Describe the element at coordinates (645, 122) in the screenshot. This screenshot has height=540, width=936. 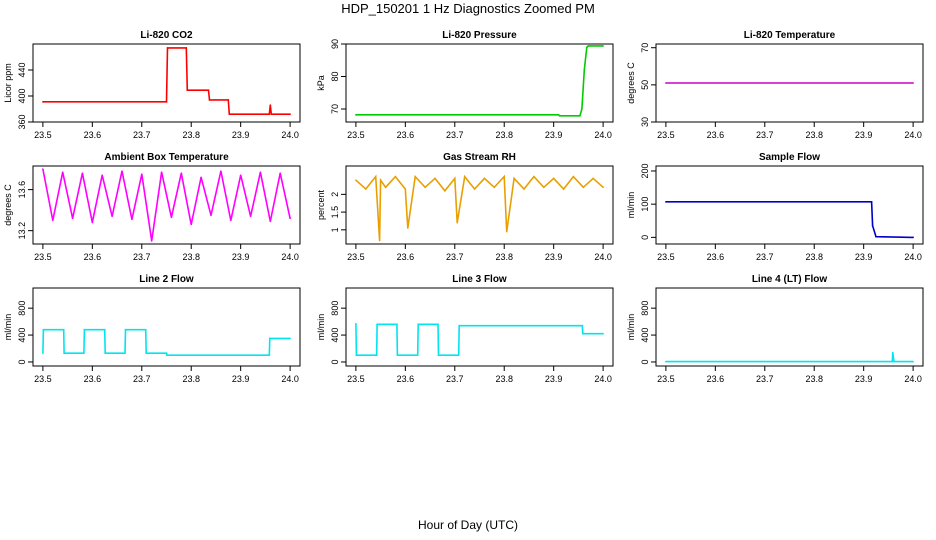
I see `y-tick-label: 30` at that location.